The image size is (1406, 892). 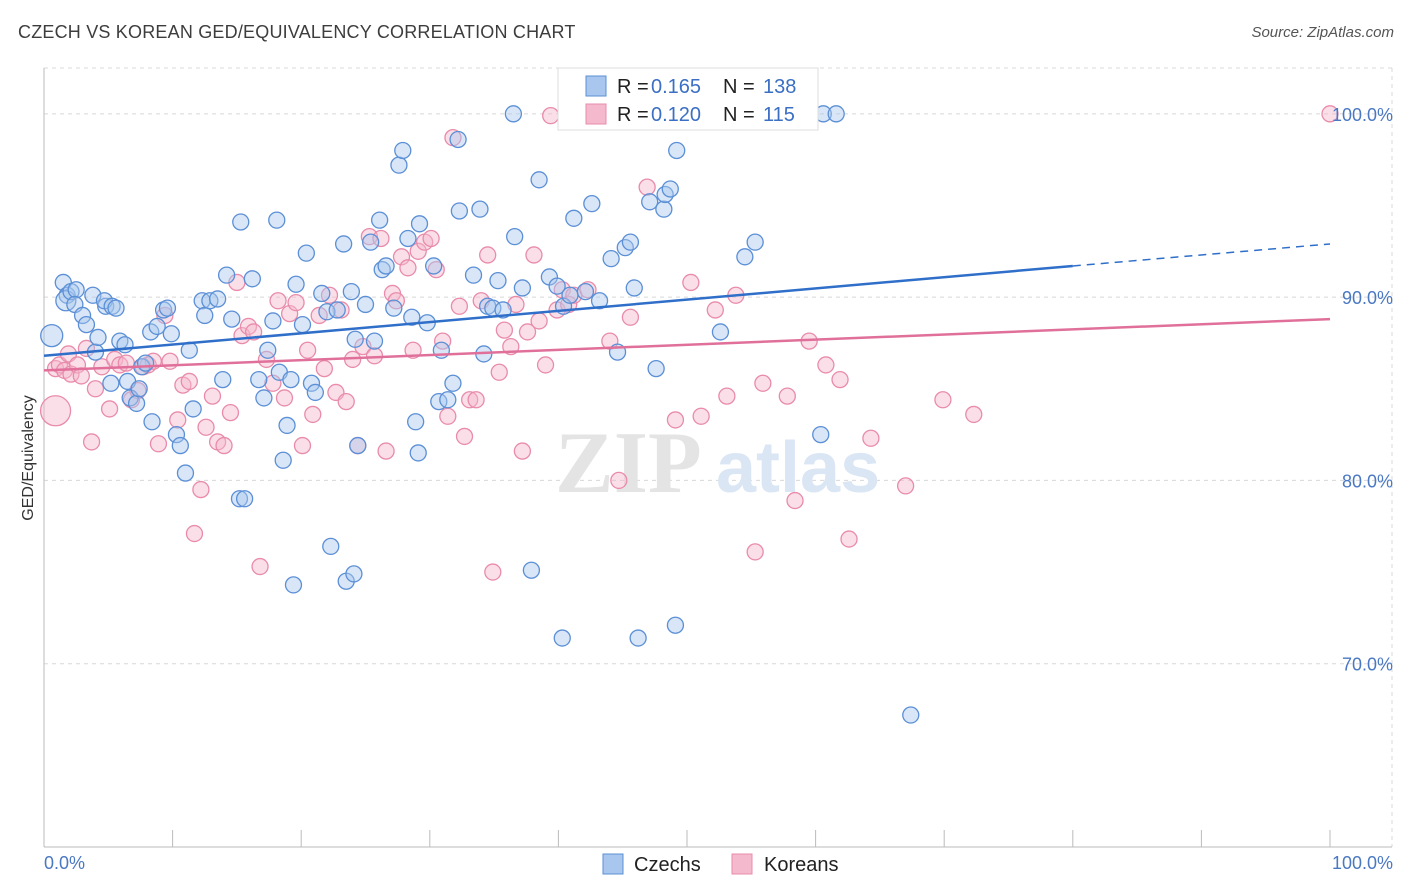 I want to click on y-tick-label: 90.0%, so click(x=1367, y=298).